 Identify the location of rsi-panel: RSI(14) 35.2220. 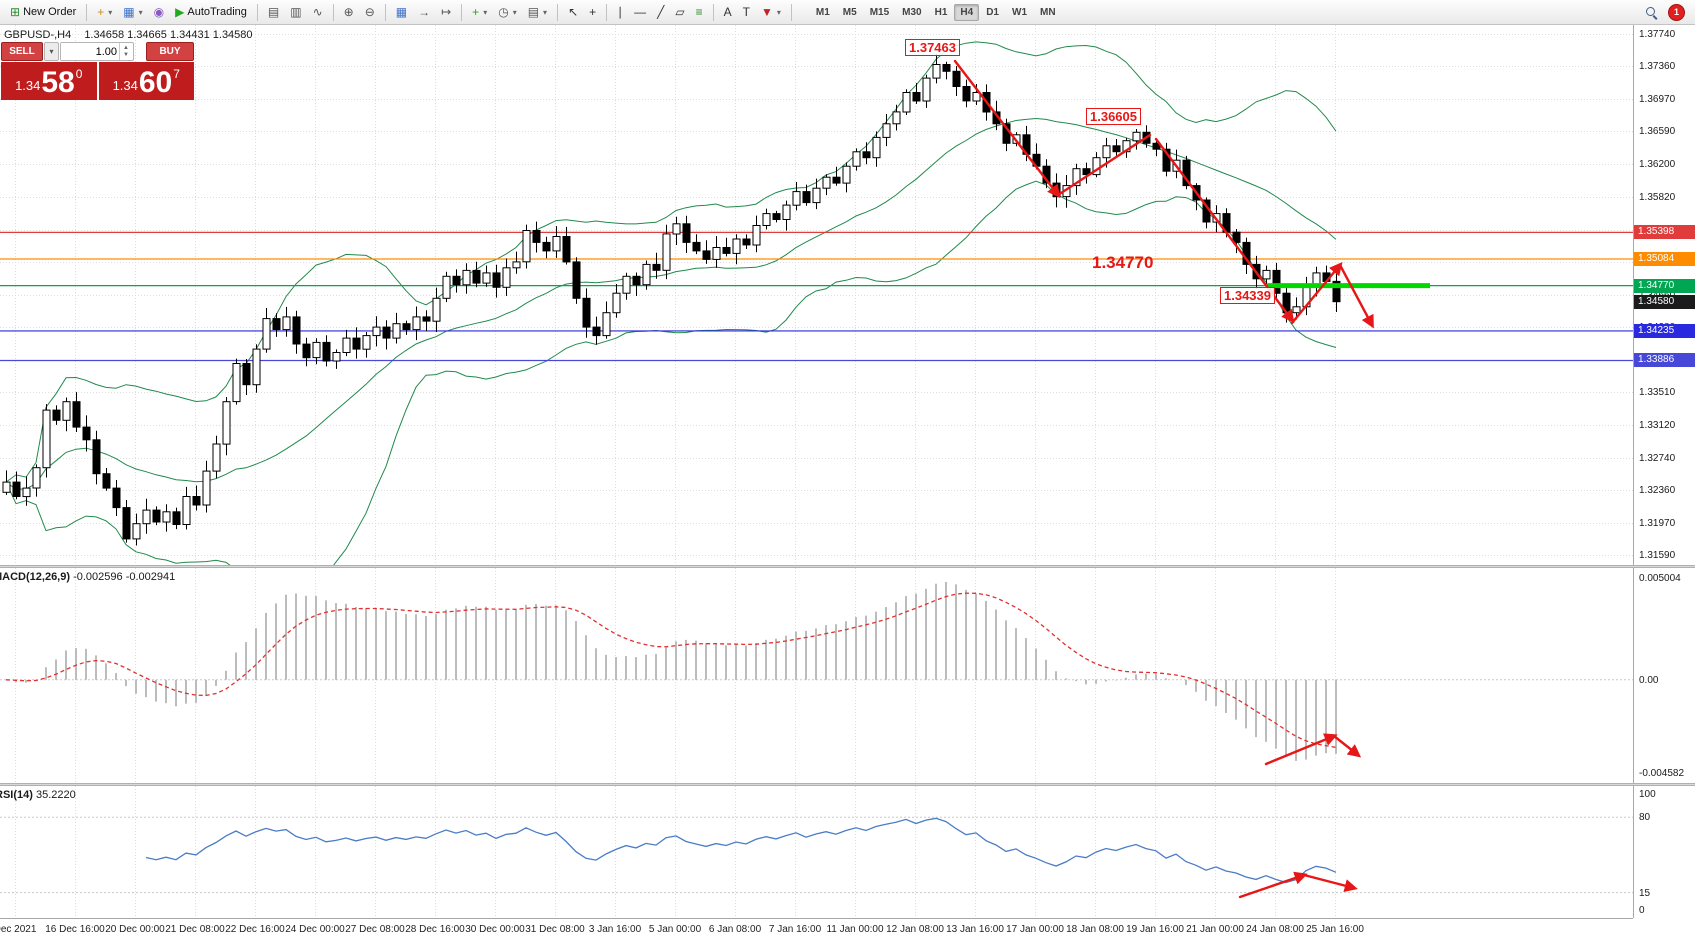
(816, 852).